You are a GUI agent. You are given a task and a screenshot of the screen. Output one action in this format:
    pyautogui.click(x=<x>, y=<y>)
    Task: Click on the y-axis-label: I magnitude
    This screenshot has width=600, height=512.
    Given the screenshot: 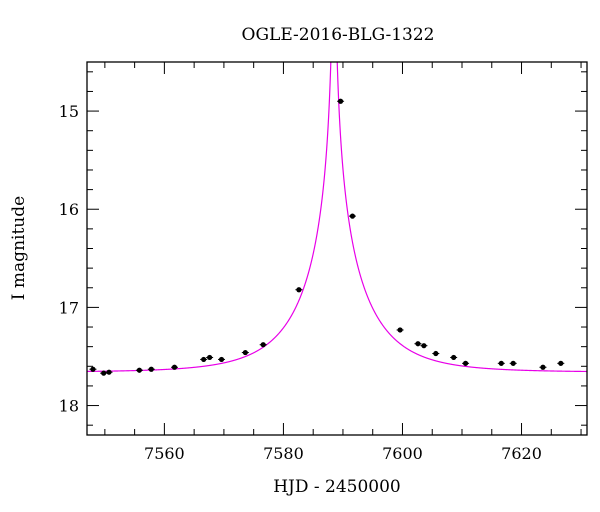 What is the action you would take?
    pyautogui.click(x=19, y=248)
    